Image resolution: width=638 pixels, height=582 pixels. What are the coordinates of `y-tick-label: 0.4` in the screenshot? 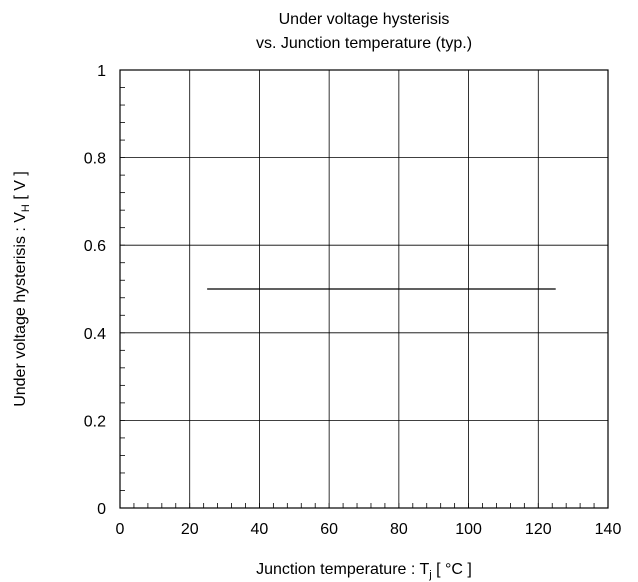 It's located at (95, 334).